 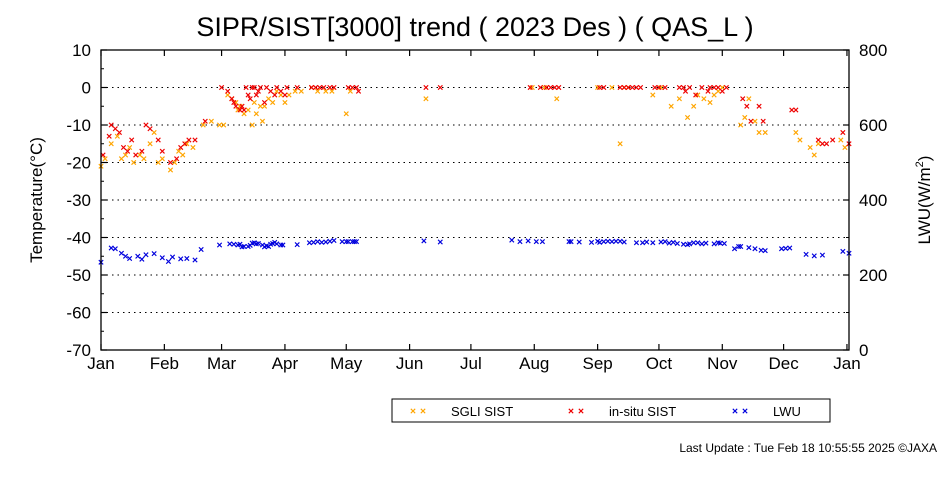 I want to click on y2-axis-label-main: LWU(W/m, so click(x=924, y=205).